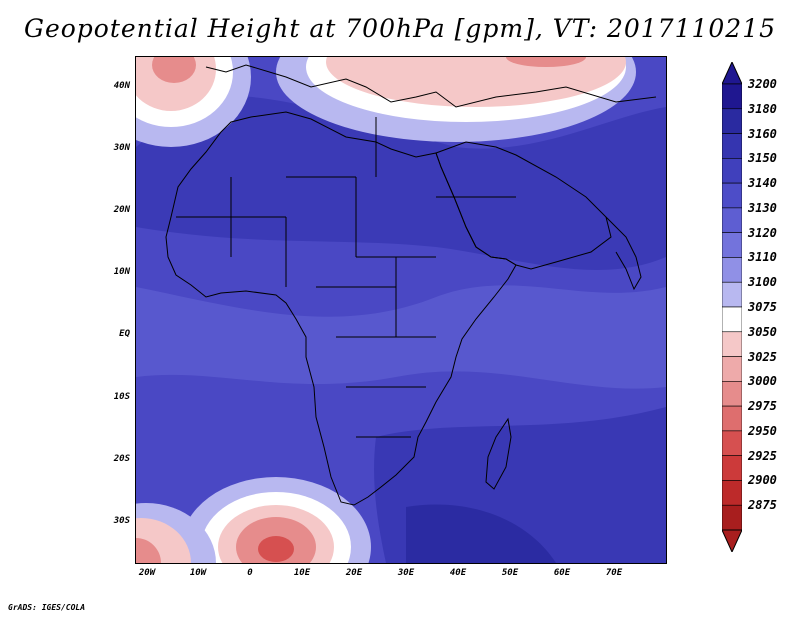  I want to click on lat-label-20n: 20N, so click(121, 210).